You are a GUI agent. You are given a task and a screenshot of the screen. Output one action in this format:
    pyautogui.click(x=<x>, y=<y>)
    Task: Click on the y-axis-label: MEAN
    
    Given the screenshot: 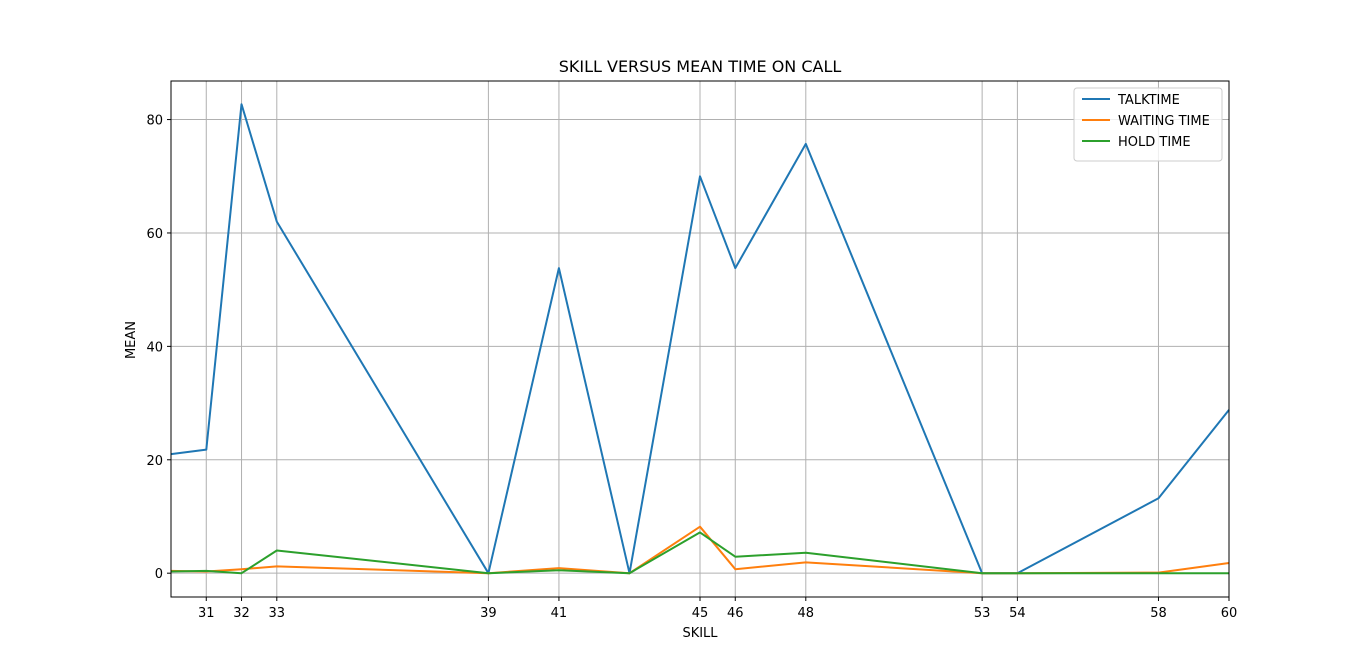 What is the action you would take?
    pyautogui.click(x=131, y=340)
    